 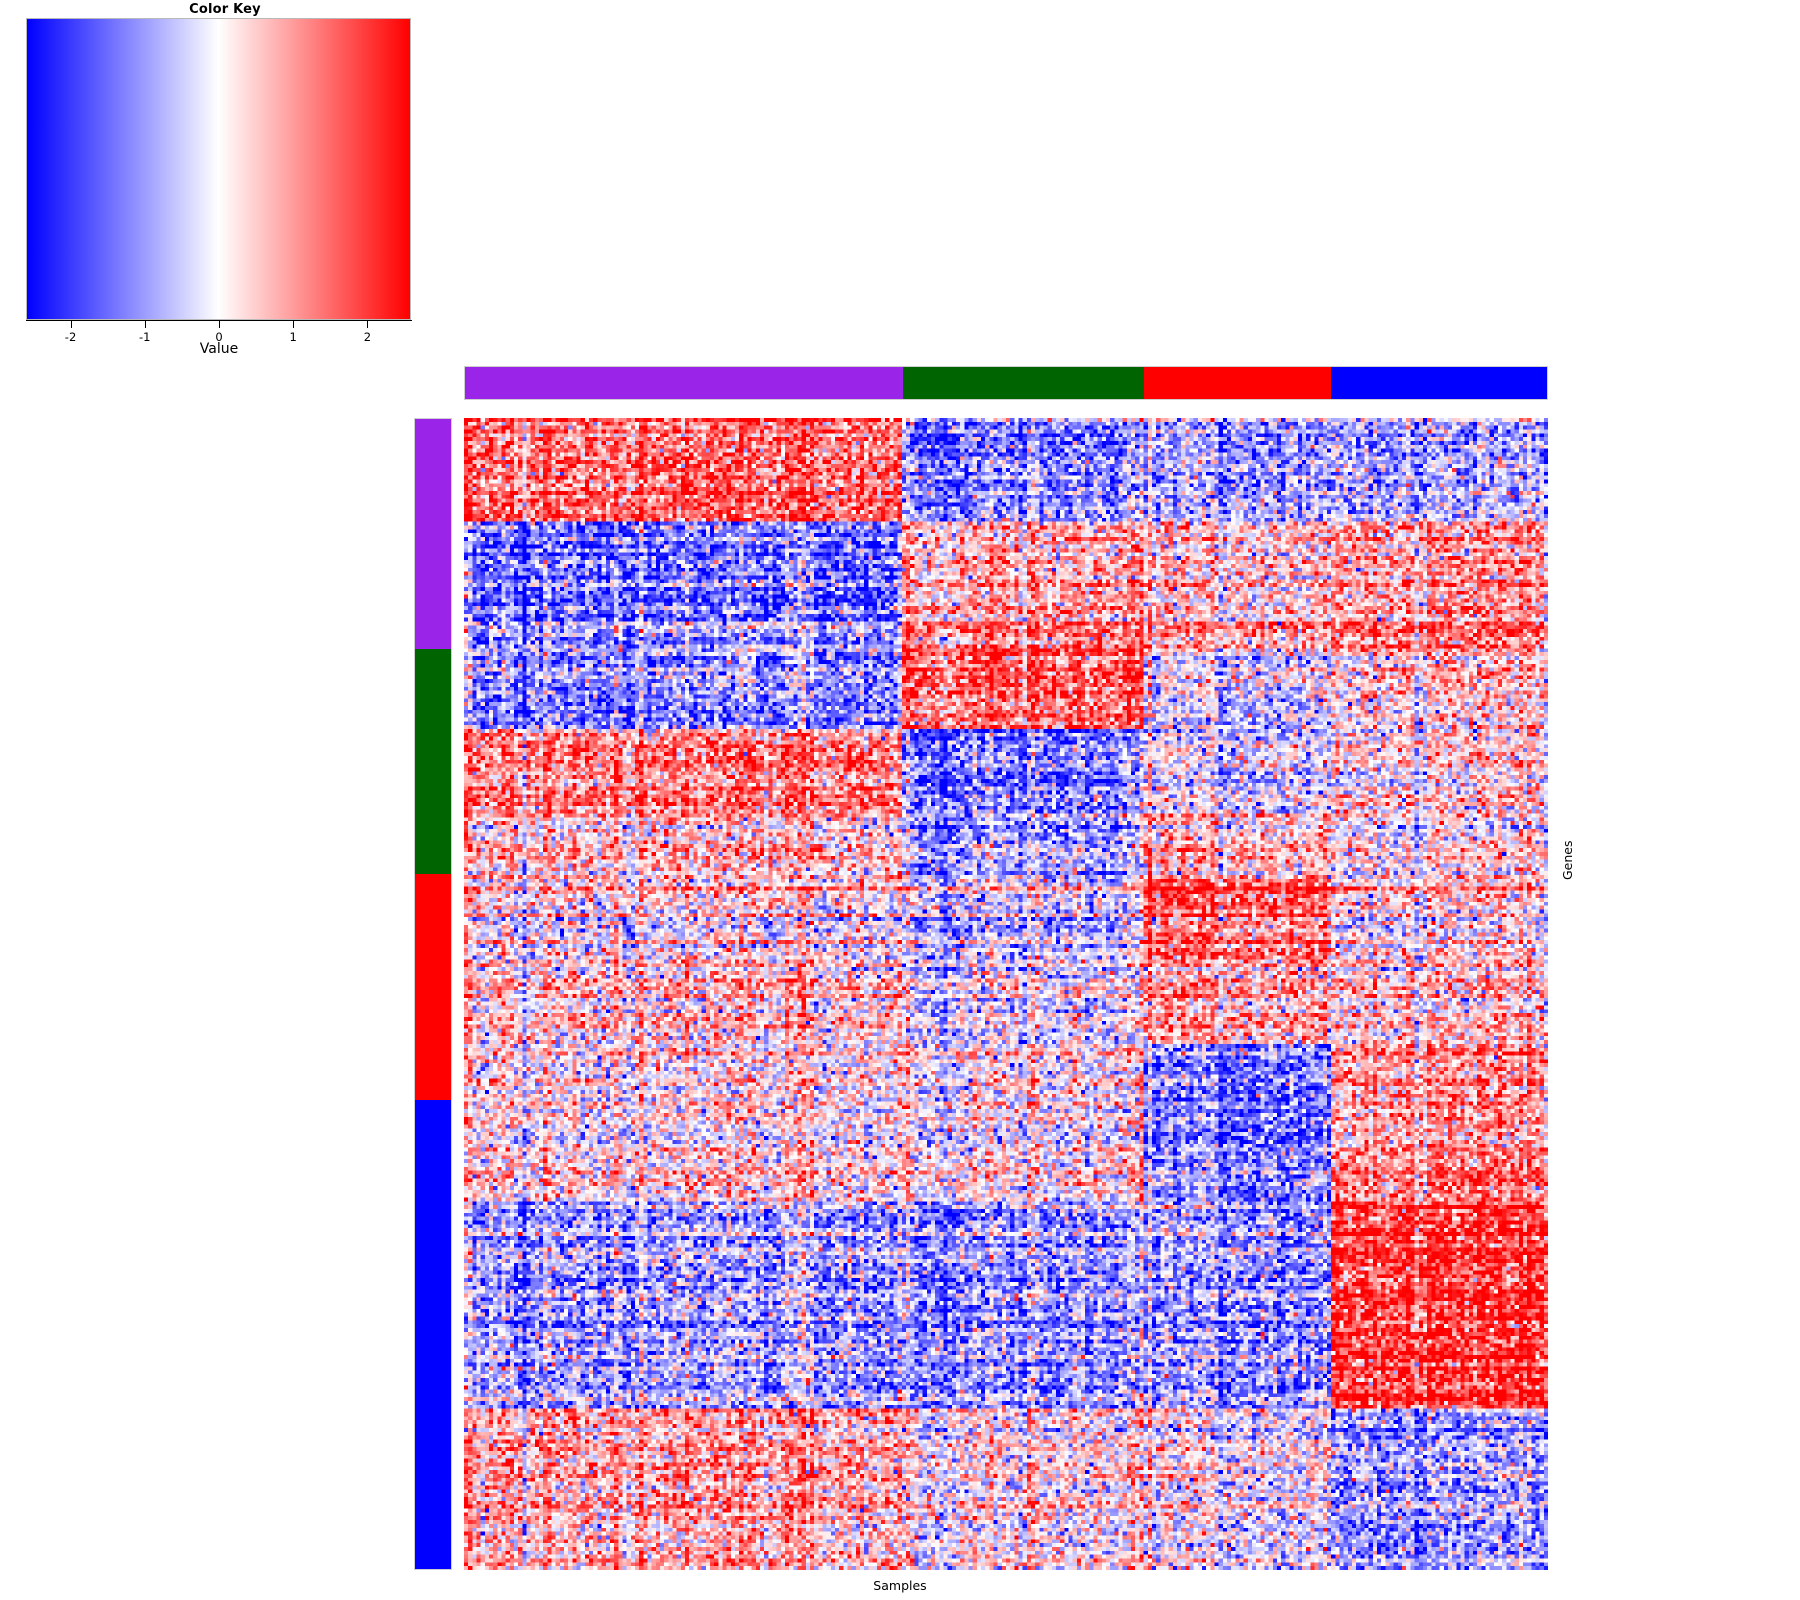 What do you see at coordinates (225, 9) in the screenshot?
I see `color-key-title: Color Key` at bounding box center [225, 9].